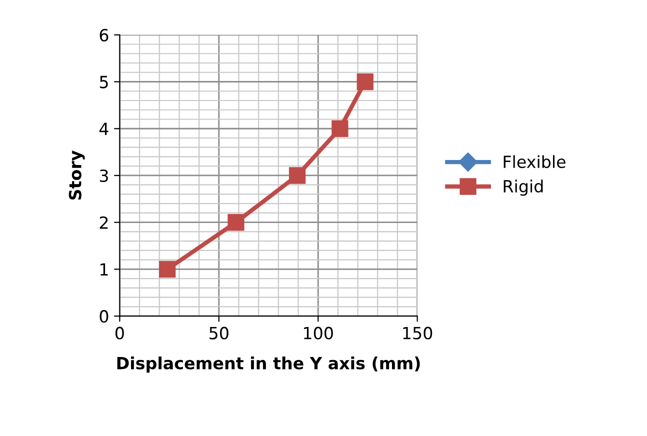 This screenshot has width=647, height=436. What do you see at coordinates (76, 175) in the screenshot?
I see `y-axis-title: Story` at bounding box center [76, 175].